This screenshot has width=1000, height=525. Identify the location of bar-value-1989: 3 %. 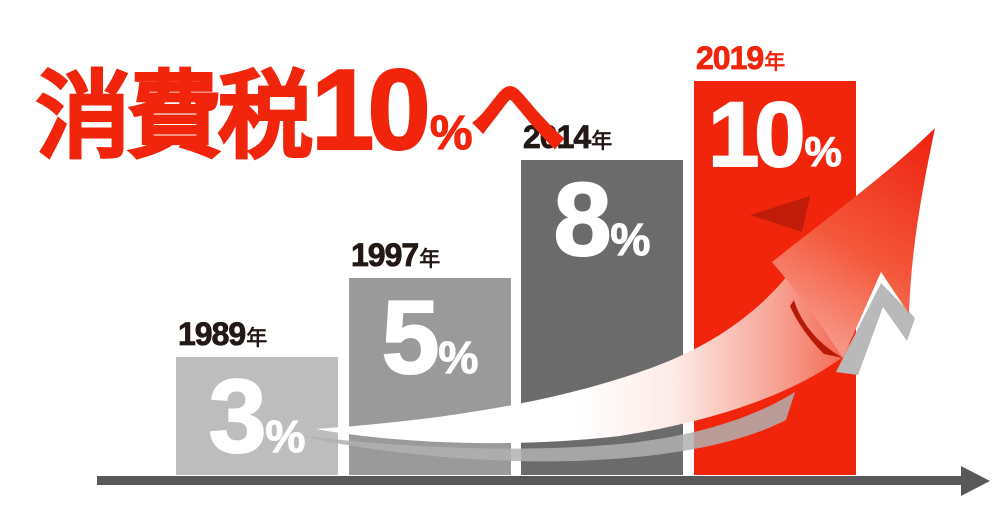
(257, 417).